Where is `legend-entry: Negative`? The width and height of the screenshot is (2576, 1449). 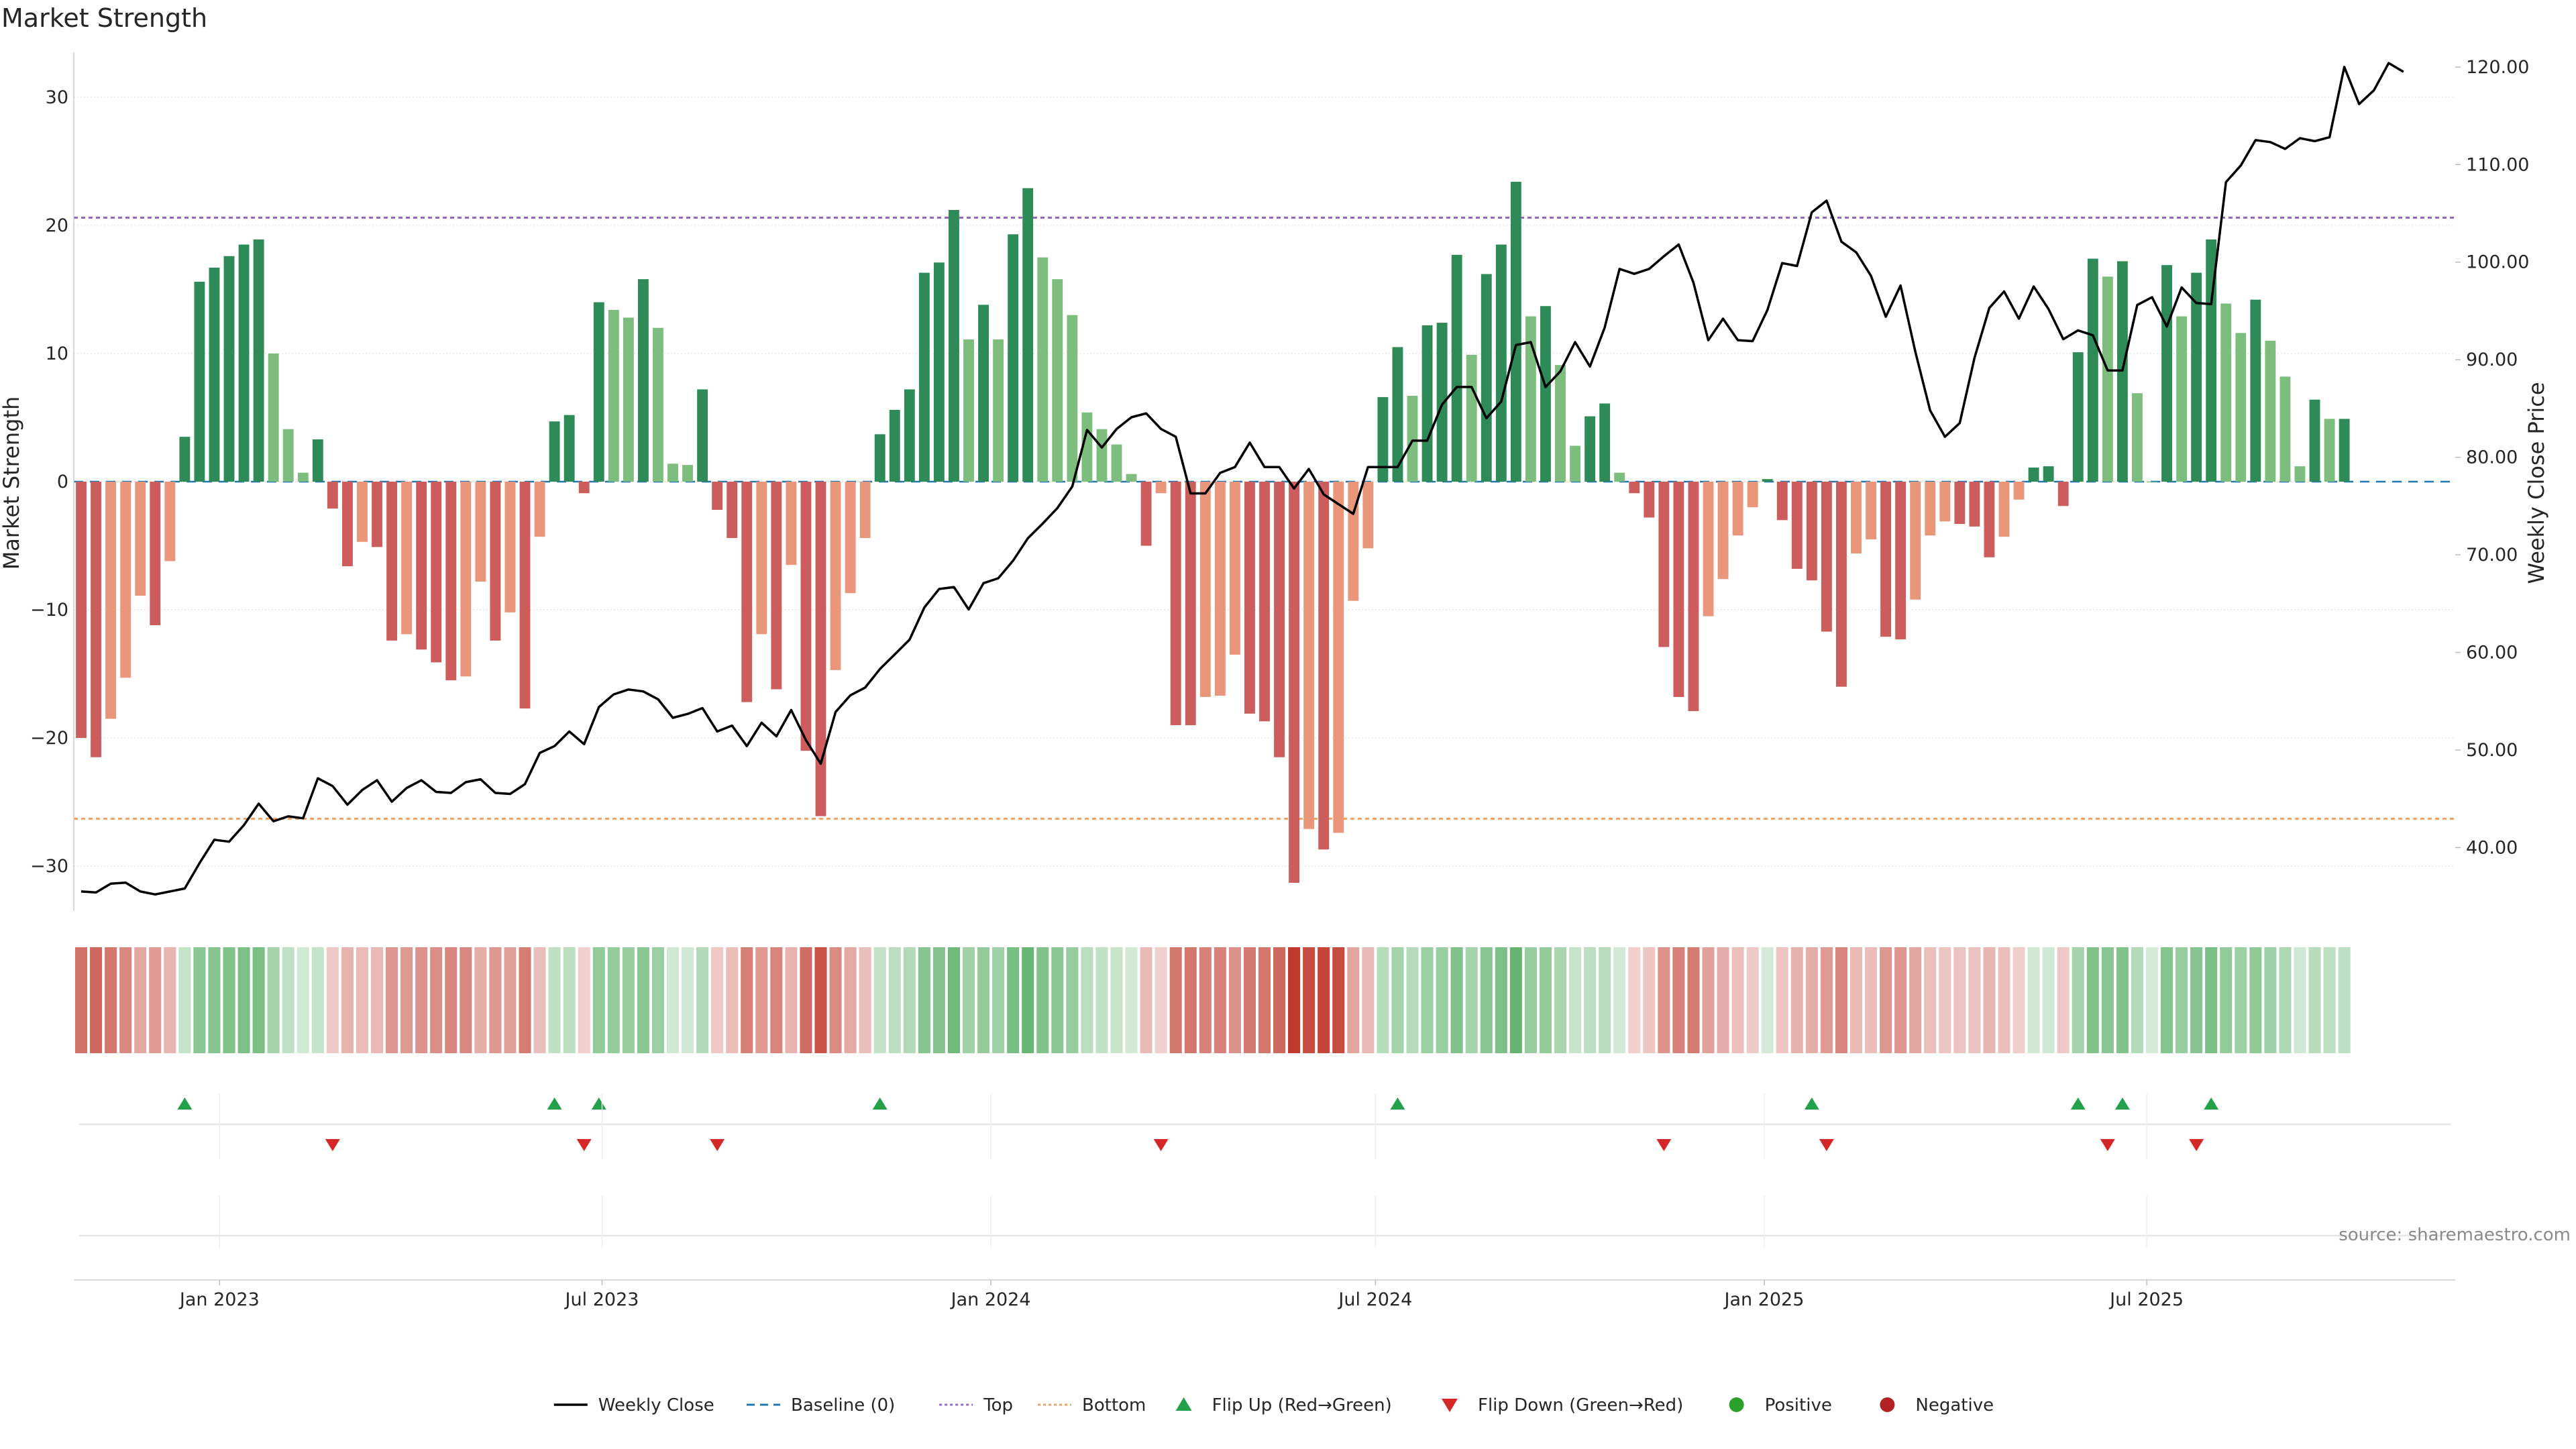
legend-entry: Negative is located at coordinates (1937, 1405).